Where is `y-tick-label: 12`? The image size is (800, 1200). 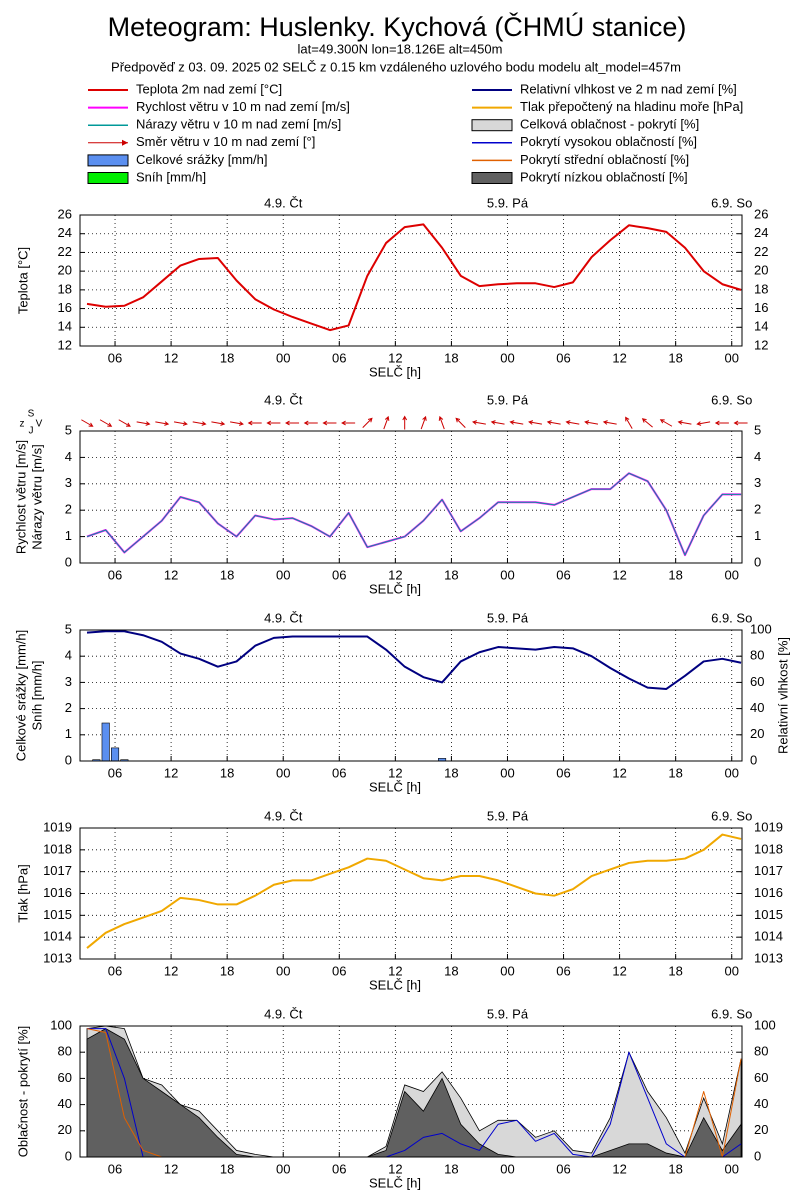 y-tick-label: 12 is located at coordinates (65, 344).